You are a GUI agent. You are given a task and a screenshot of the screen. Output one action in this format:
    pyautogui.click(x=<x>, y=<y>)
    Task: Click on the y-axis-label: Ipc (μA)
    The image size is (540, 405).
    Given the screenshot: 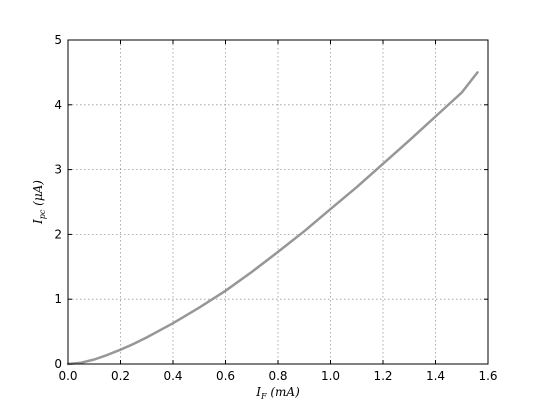 What is the action you would take?
    pyautogui.click(x=39, y=202)
    